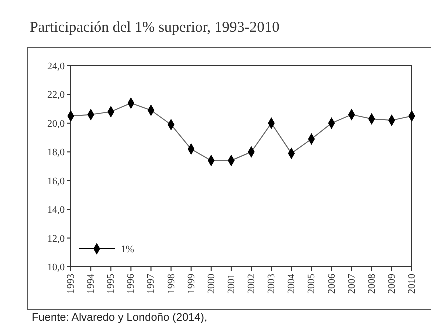  What do you see at coordinates (56, 268) in the screenshot?
I see `y-tick-label: 10,0` at bounding box center [56, 268].